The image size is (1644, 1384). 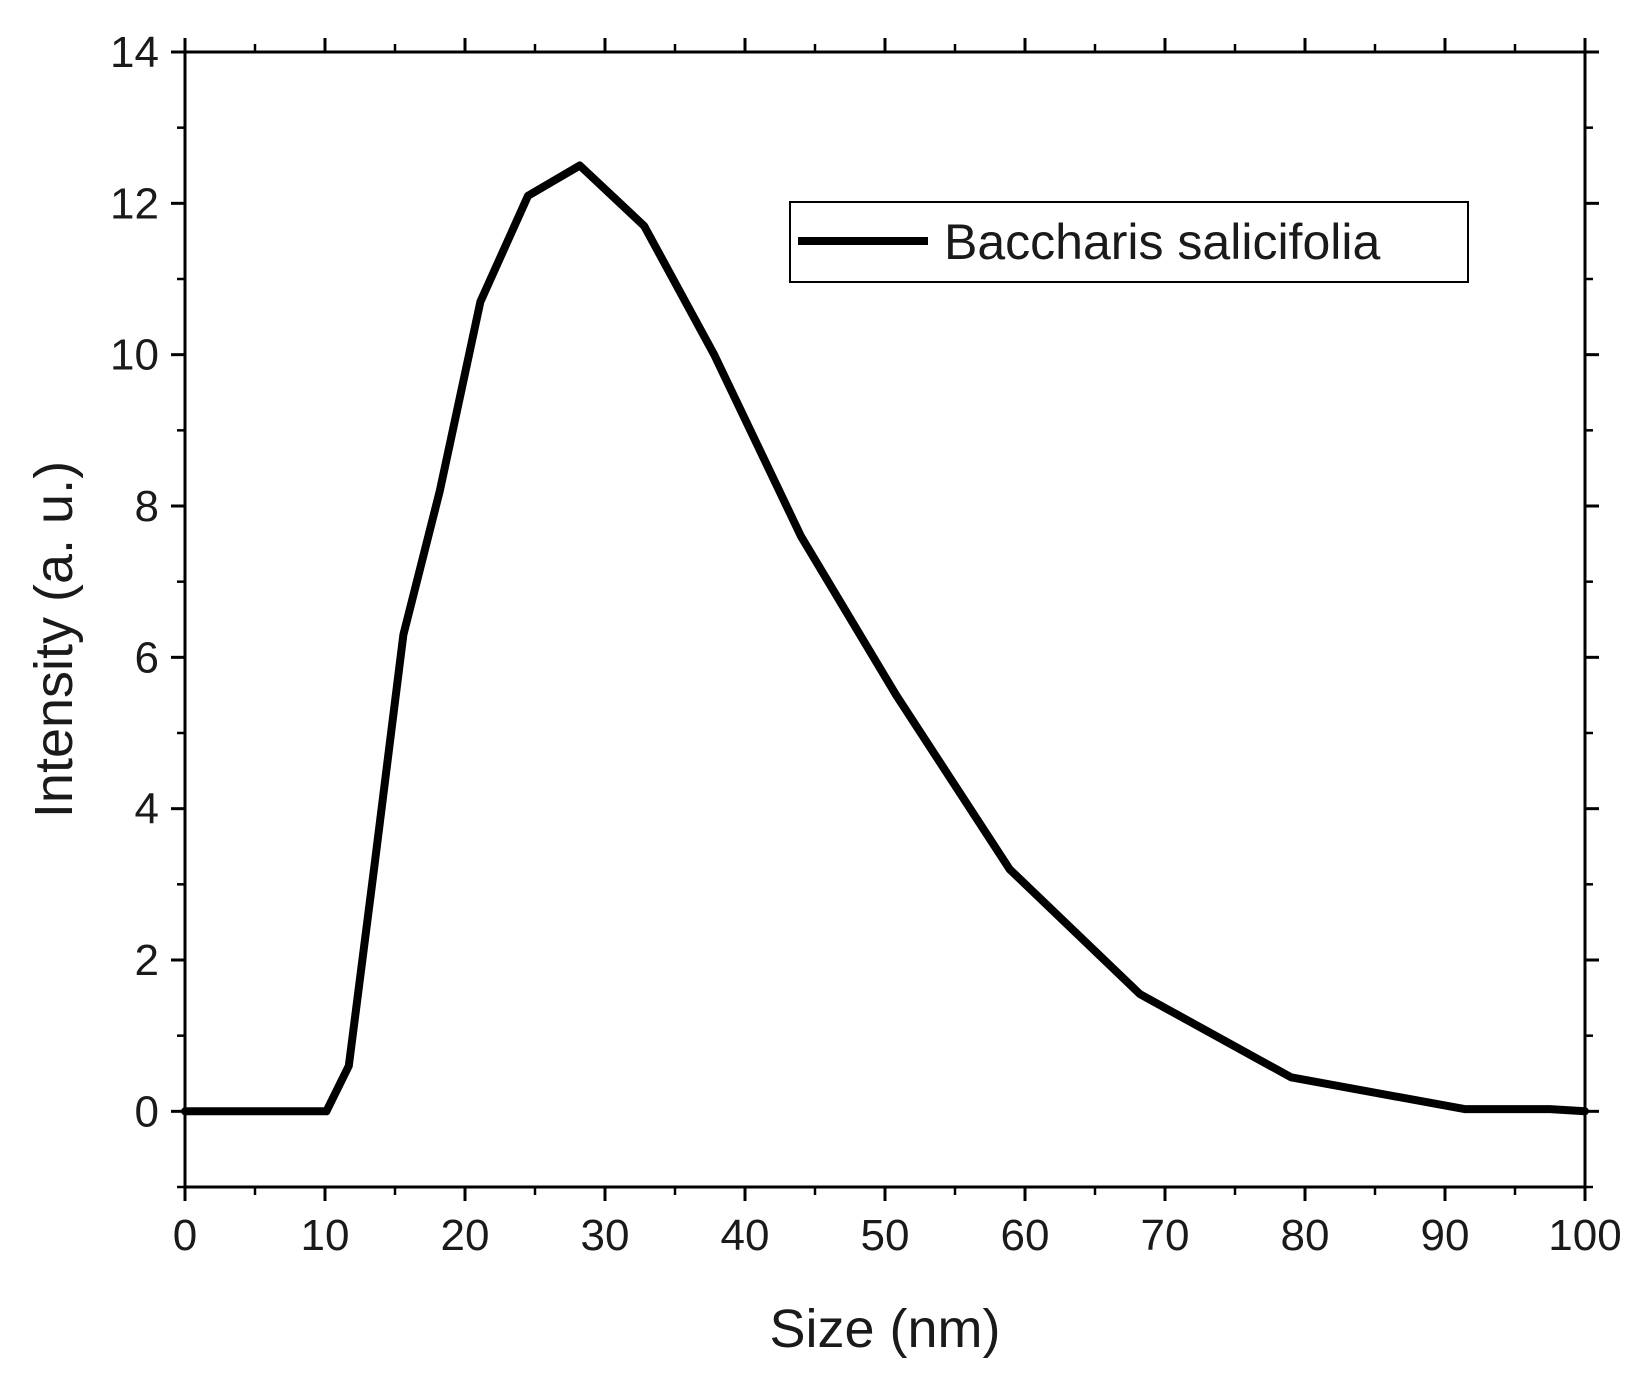 What do you see at coordinates (54, 639) in the screenshot?
I see `y-axis-title: Intensity (a. u.)` at bounding box center [54, 639].